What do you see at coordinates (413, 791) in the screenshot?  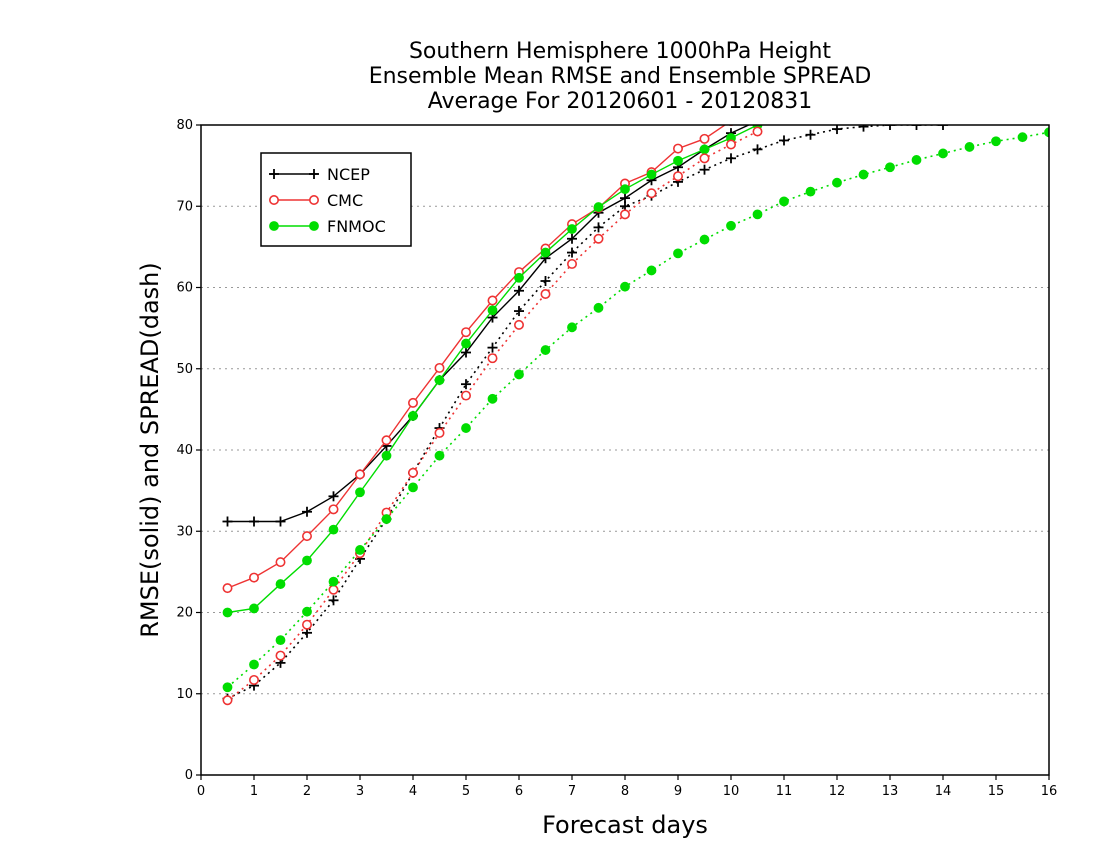 I see `x-tick-label: 4` at bounding box center [413, 791].